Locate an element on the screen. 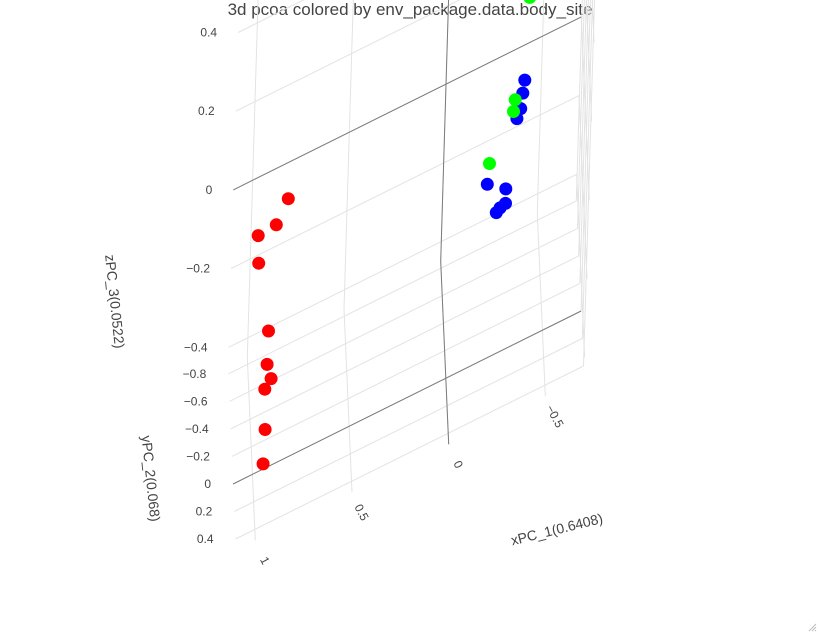 The width and height of the screenshot is (820, 635). y-tick-label: −0.2 is located at coordinates (198, 456).